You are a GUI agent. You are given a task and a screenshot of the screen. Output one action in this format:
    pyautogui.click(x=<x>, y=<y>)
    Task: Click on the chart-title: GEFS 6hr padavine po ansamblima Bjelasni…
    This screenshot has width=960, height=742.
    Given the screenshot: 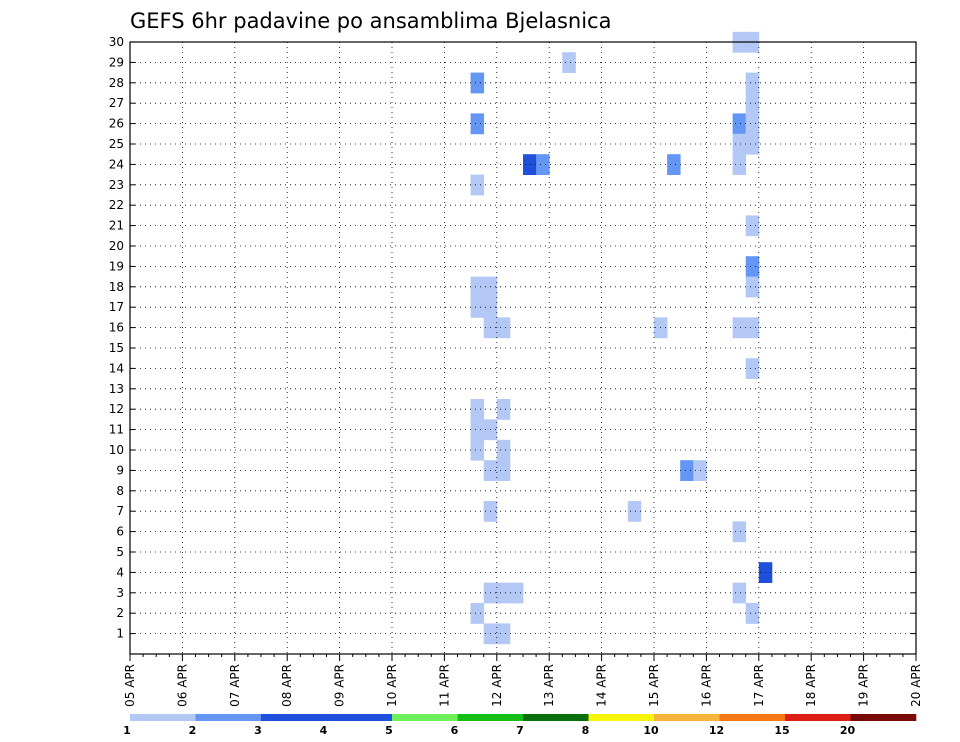 What is the action you would take?
    pyautogui.click(x=370, y=21)
    